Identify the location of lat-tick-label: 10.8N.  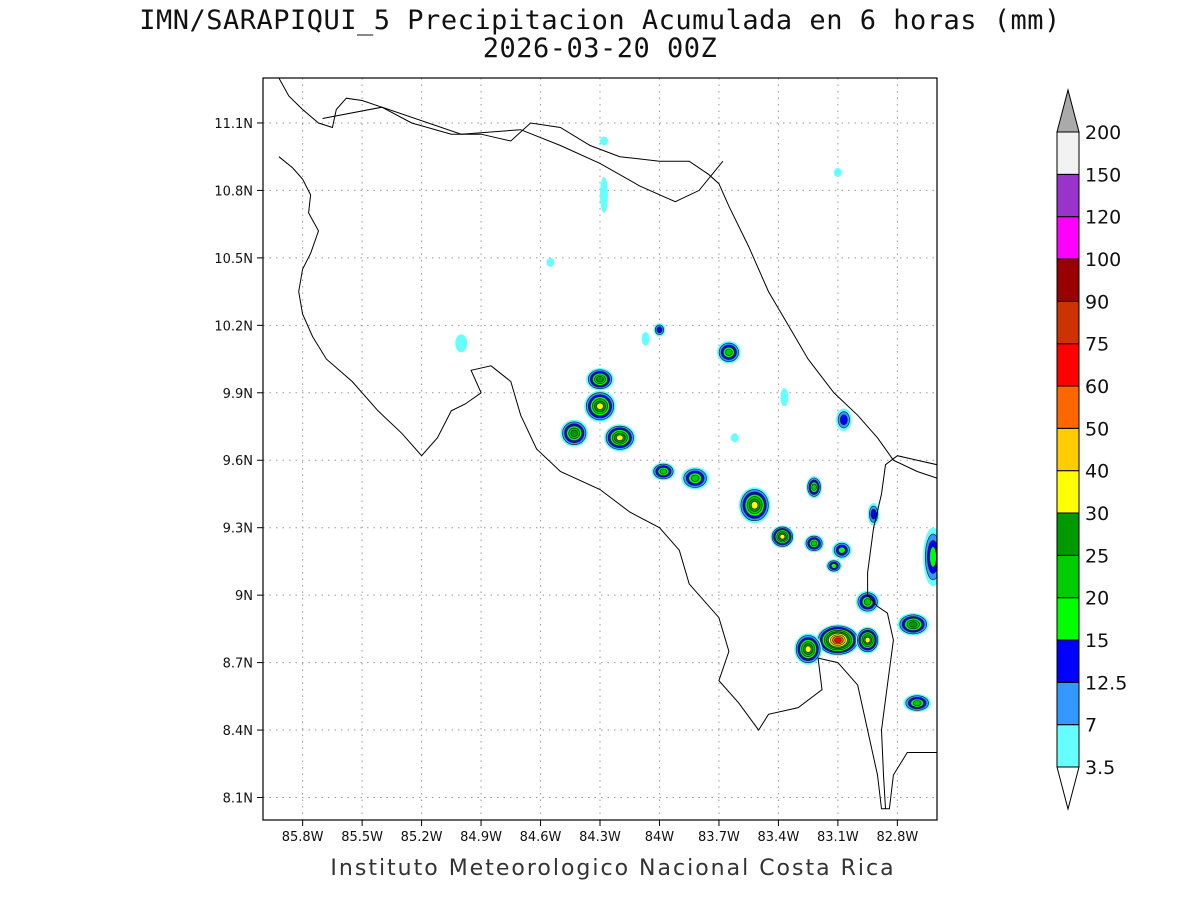
(233, 191).